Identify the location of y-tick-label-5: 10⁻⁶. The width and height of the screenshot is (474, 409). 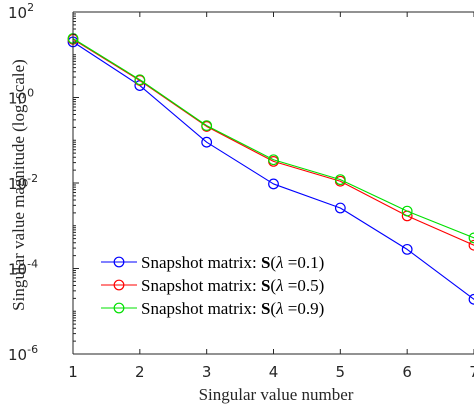
(23, 353).